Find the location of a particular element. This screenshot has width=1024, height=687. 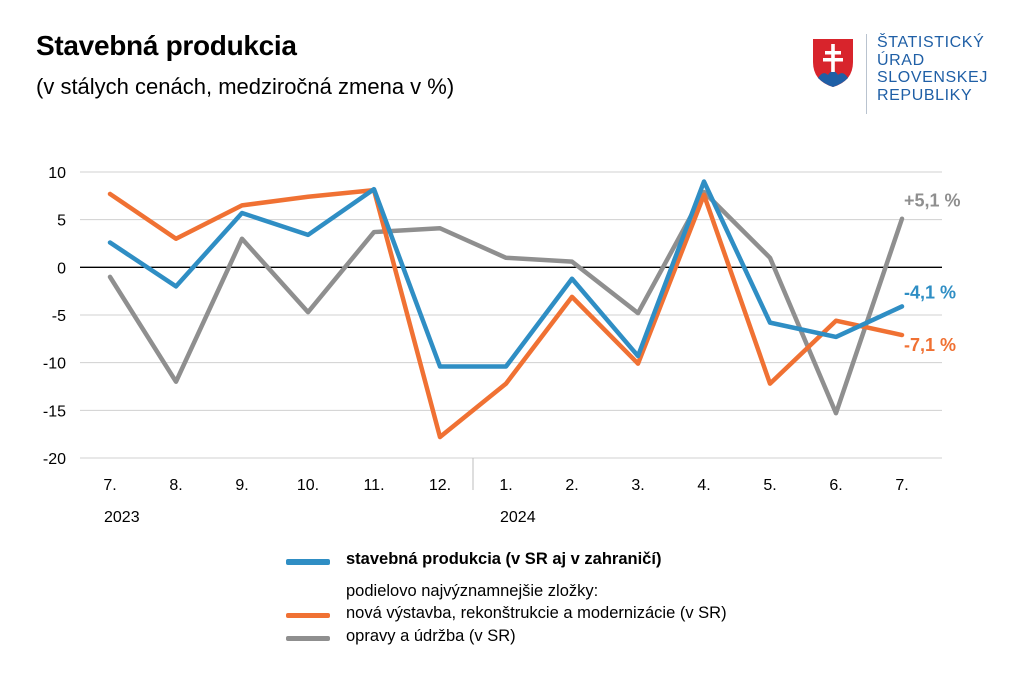

x-tick-label: 8. is located at coordinates (175, 485).